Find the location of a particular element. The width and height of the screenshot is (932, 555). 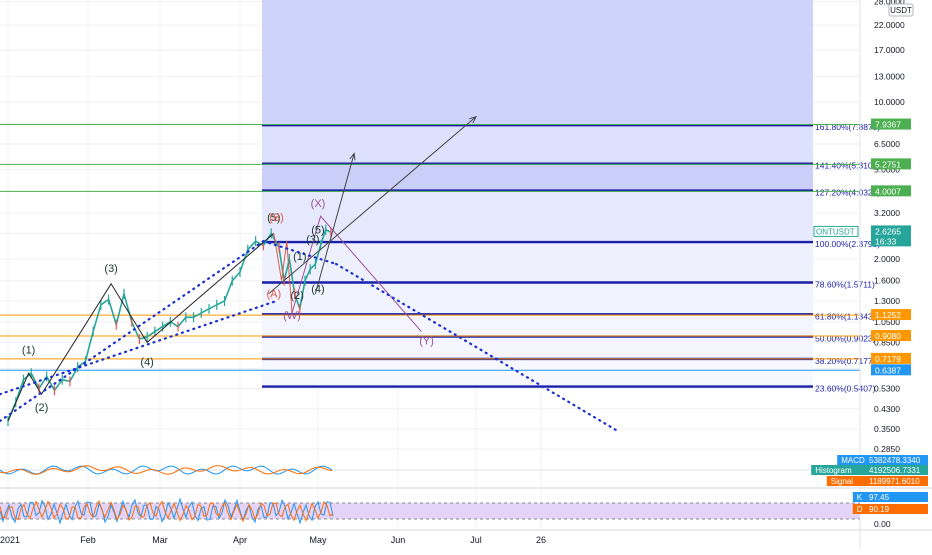

stoch-k-line is located at coordinates (167, 511).